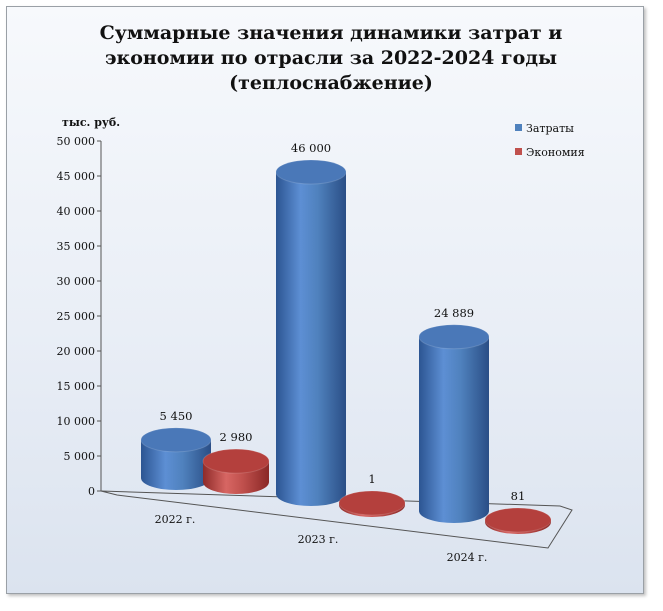 The height and width of the screenshot is (611, 663). I want to click on data-label: 1, so click(371, 479).